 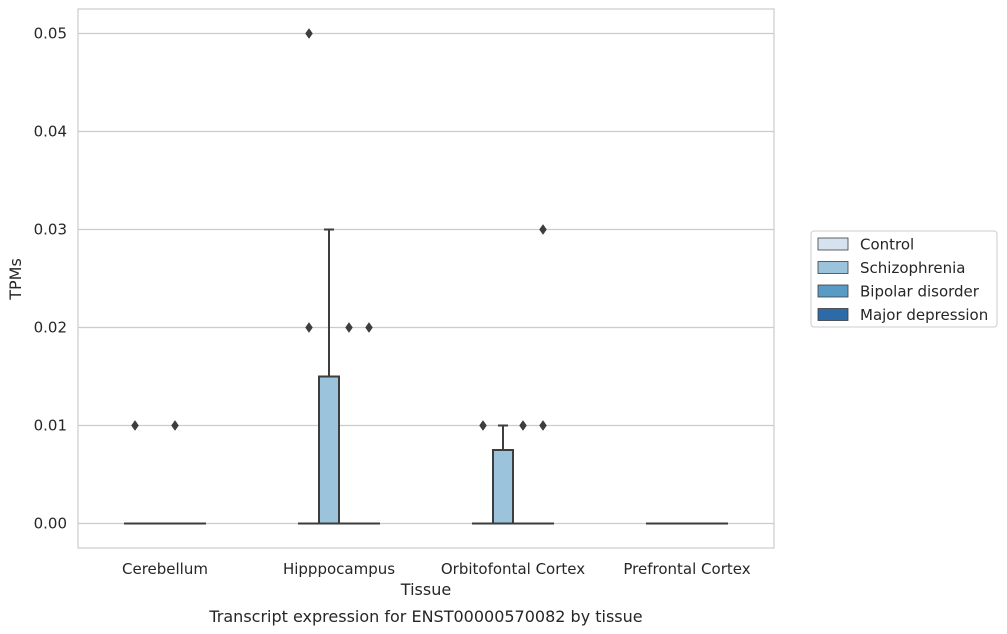 I want to click on y-tick-label: 0.00, so click(x=50, y=524).